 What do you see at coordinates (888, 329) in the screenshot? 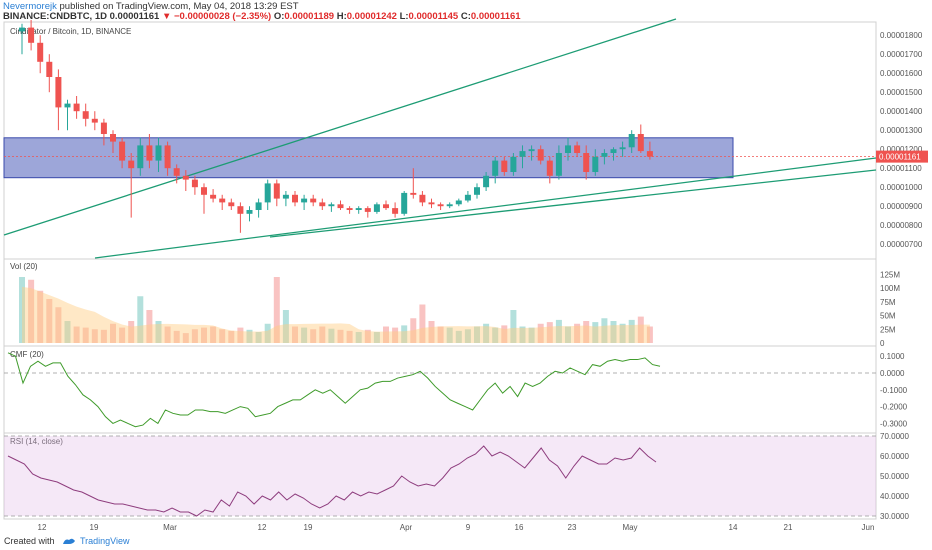
I see `volume-axis-label: 25M` at bounding box center [888, 329].